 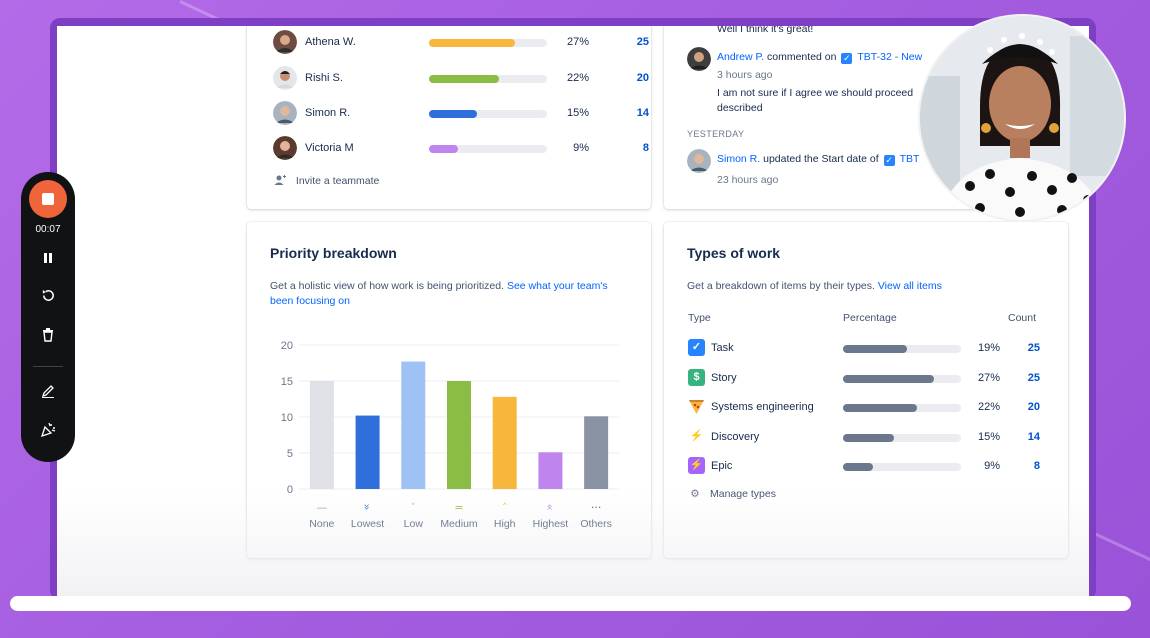 I want to click on stop-recording-button, so click(x=48, y=199).